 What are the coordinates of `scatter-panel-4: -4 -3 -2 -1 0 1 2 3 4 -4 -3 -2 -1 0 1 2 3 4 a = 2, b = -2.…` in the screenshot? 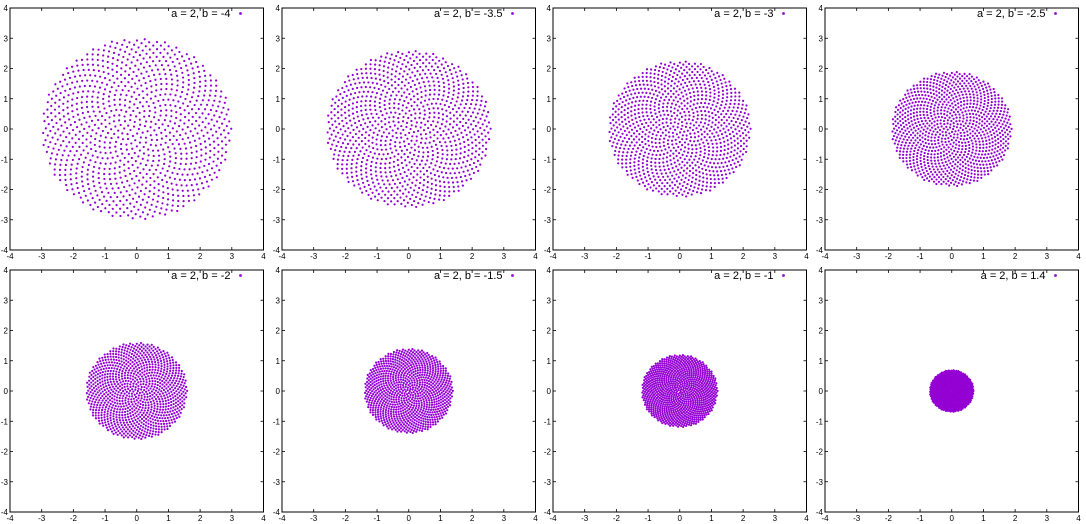 It's located at (950, 131).